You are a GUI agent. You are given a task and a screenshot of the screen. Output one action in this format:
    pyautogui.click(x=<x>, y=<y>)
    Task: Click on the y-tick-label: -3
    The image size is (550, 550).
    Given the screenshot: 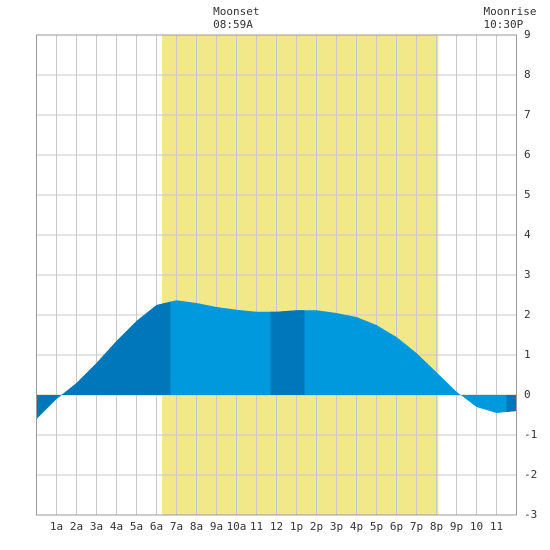 What is the action you would take?
    pyautogui.click(x=530, y=514)
    